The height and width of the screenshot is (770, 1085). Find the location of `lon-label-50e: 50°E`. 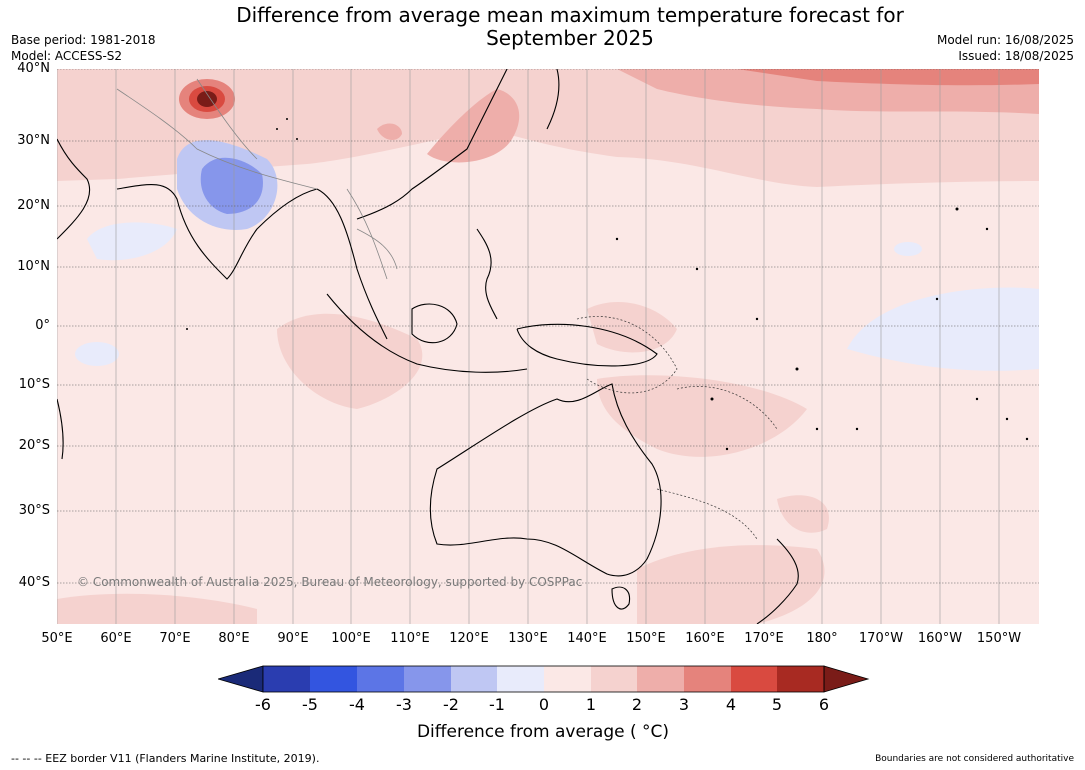

lon-label-50e: 50°E is located at coordinates (57, 638).